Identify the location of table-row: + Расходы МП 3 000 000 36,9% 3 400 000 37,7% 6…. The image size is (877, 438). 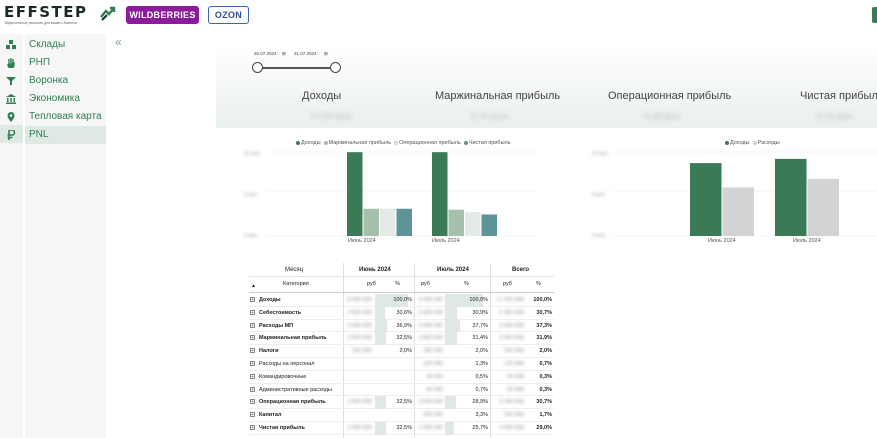
(401, 326).